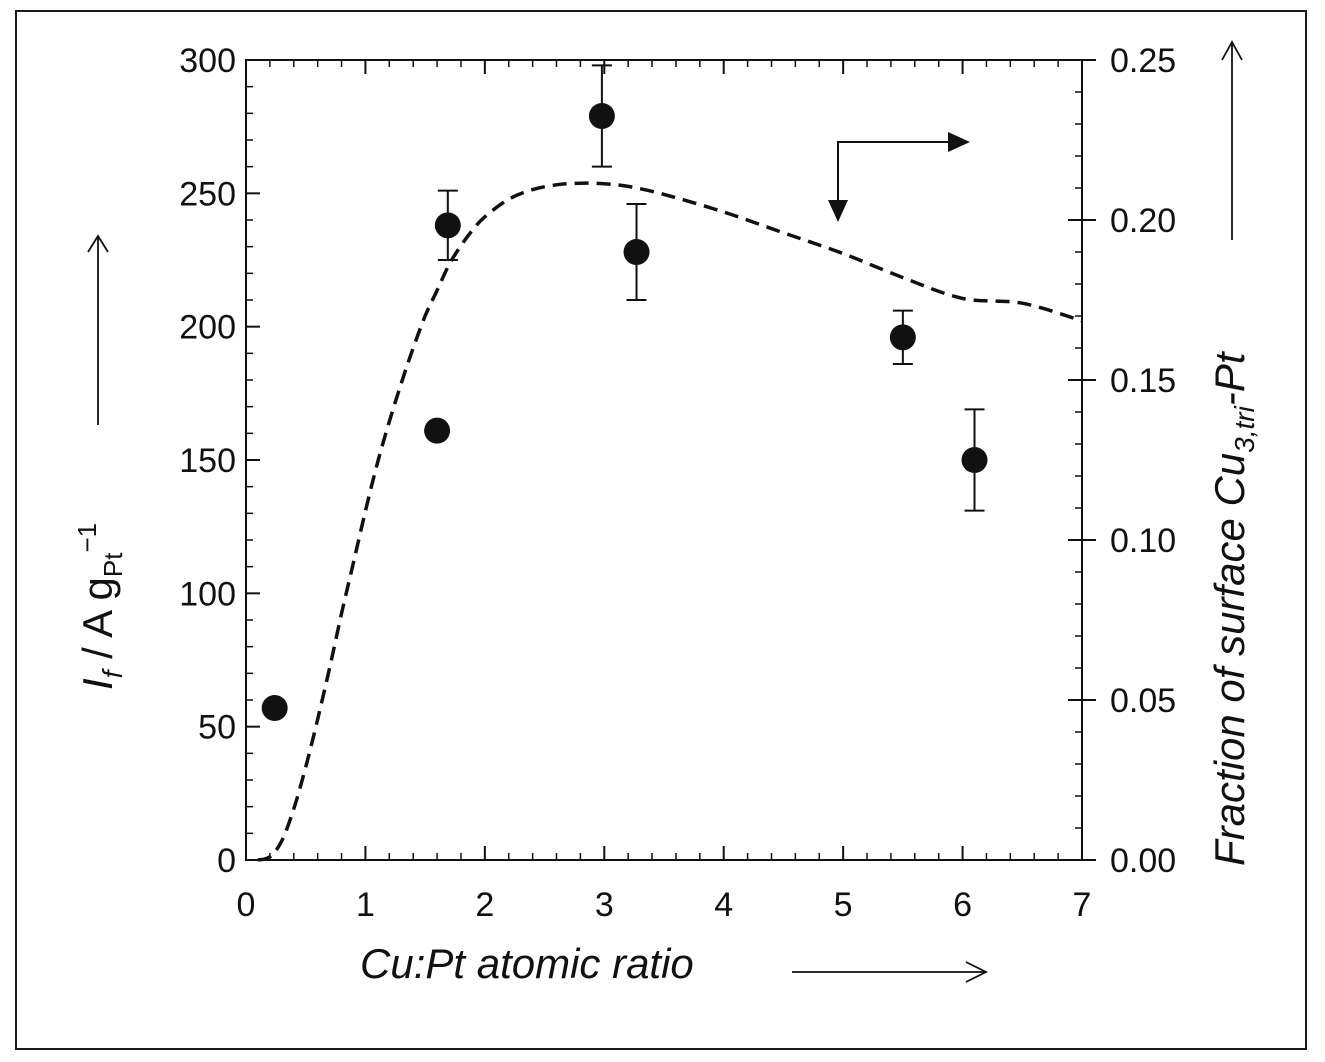 The width and height of the screenshot is (1325, 1062). Describe the element at coordinates (1143, 701) in the screenshot. I see `y-right-tick-label: 0.05` at that location.